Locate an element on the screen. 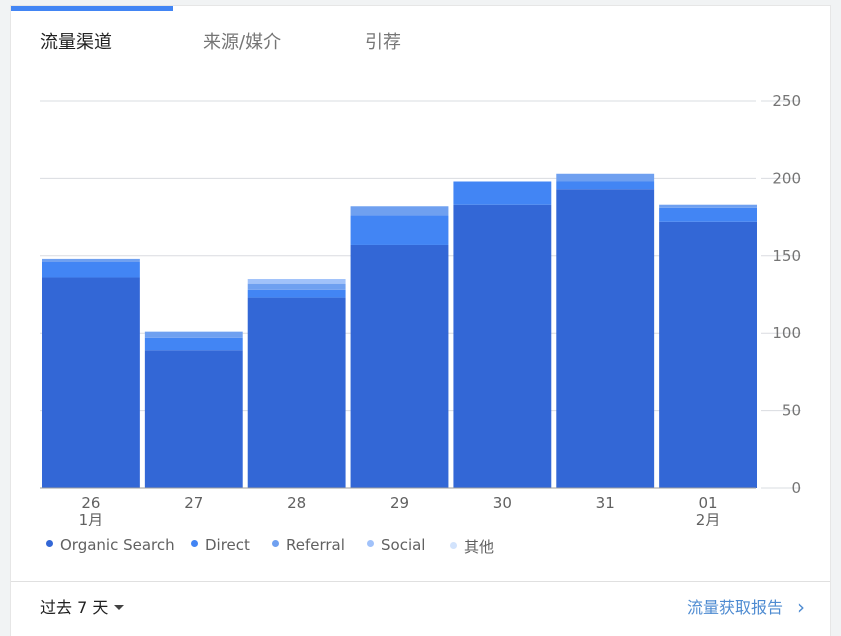  x-tick-label: 31 is located at coordinates (605, 503).